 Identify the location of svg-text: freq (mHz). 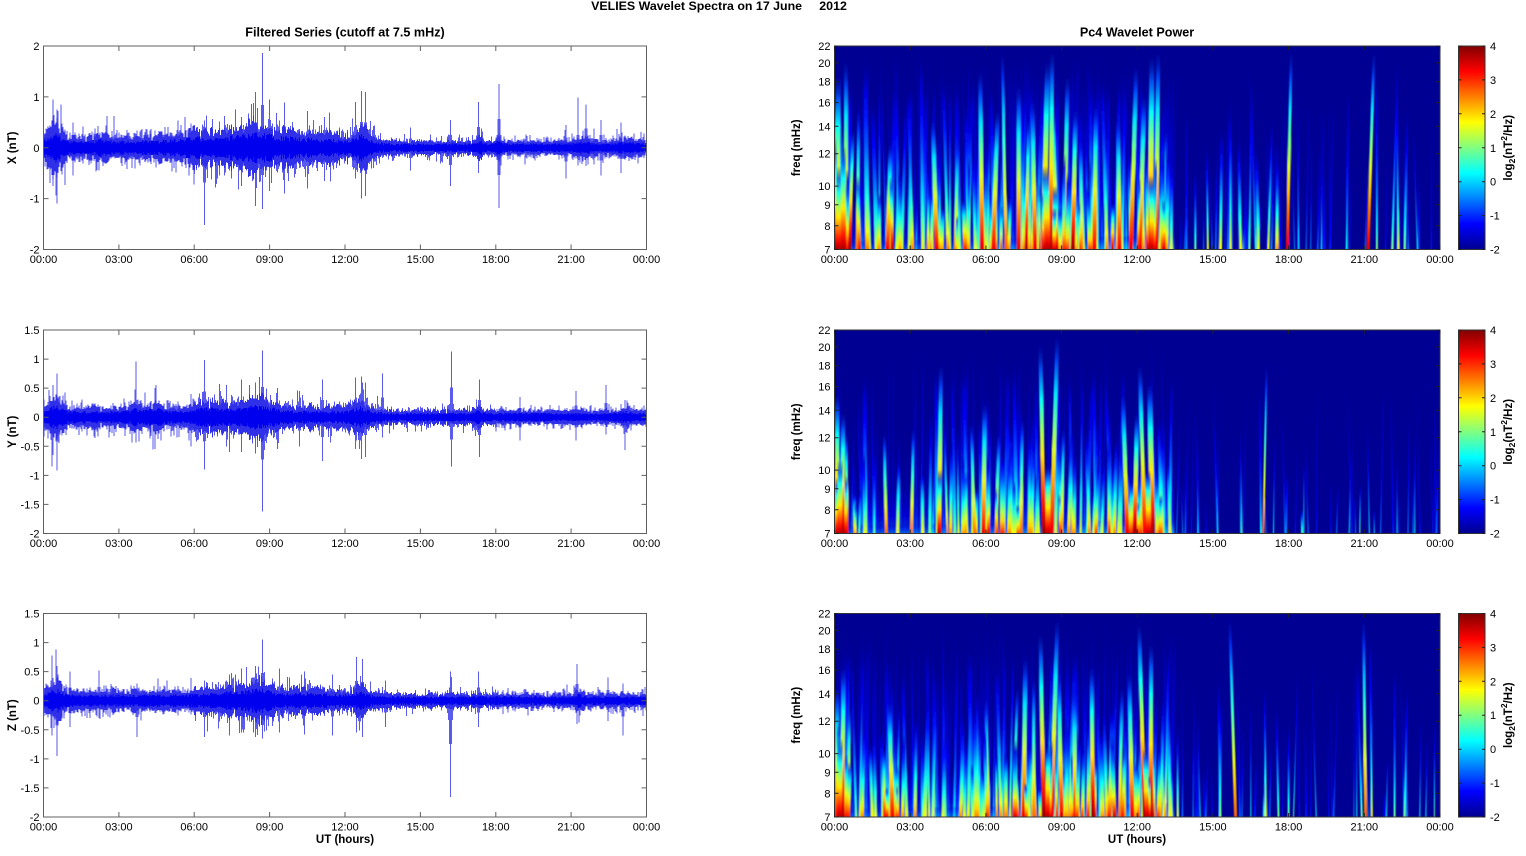
(797, 147).